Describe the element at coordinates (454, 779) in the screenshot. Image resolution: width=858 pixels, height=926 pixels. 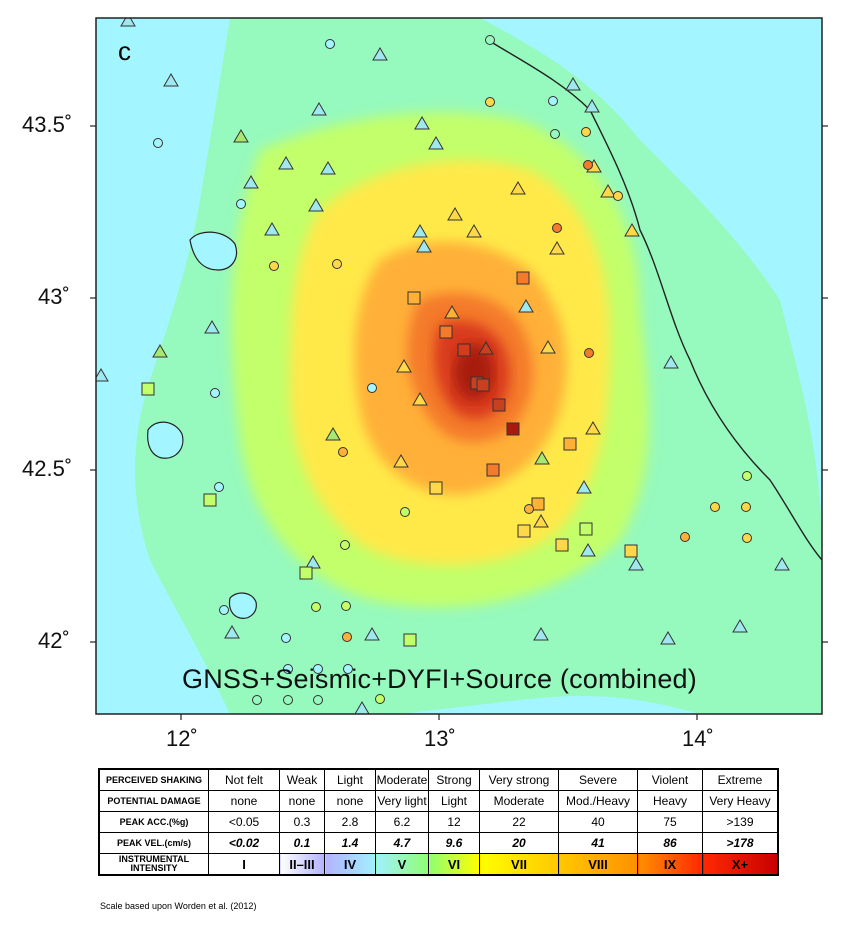
I see `legend-cell: Strong` at that location.